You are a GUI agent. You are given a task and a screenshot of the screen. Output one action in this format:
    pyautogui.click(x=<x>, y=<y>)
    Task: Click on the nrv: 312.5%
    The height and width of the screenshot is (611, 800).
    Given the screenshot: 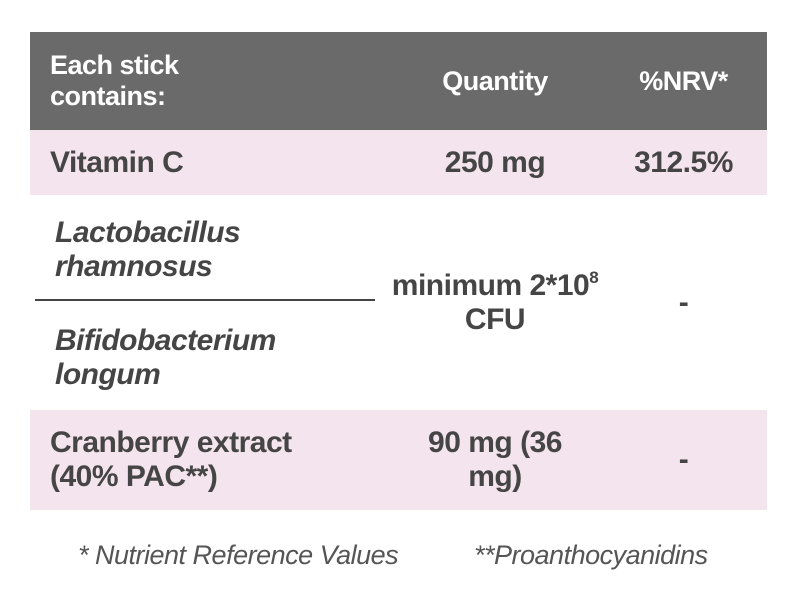 What is the action you would take?
    pyautogui.click(x=683, y=162)
    